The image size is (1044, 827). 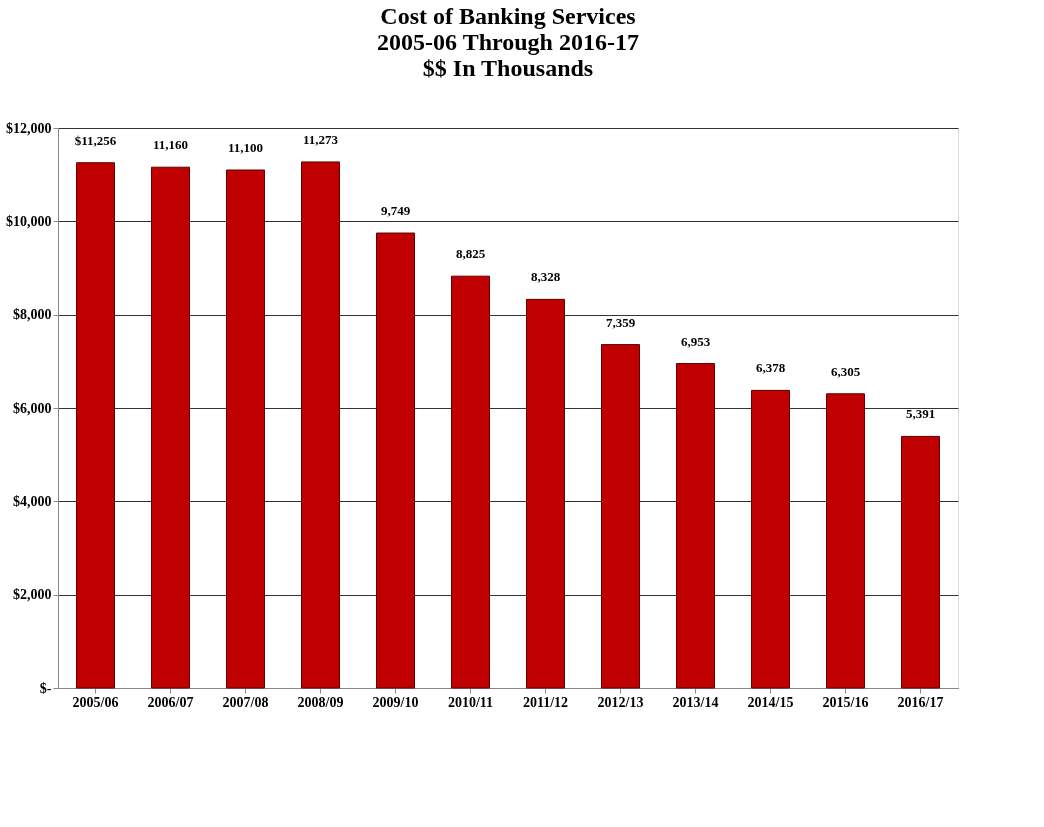 I want to click on x-tick-label: 2014/15, so click(x=770, y=702).